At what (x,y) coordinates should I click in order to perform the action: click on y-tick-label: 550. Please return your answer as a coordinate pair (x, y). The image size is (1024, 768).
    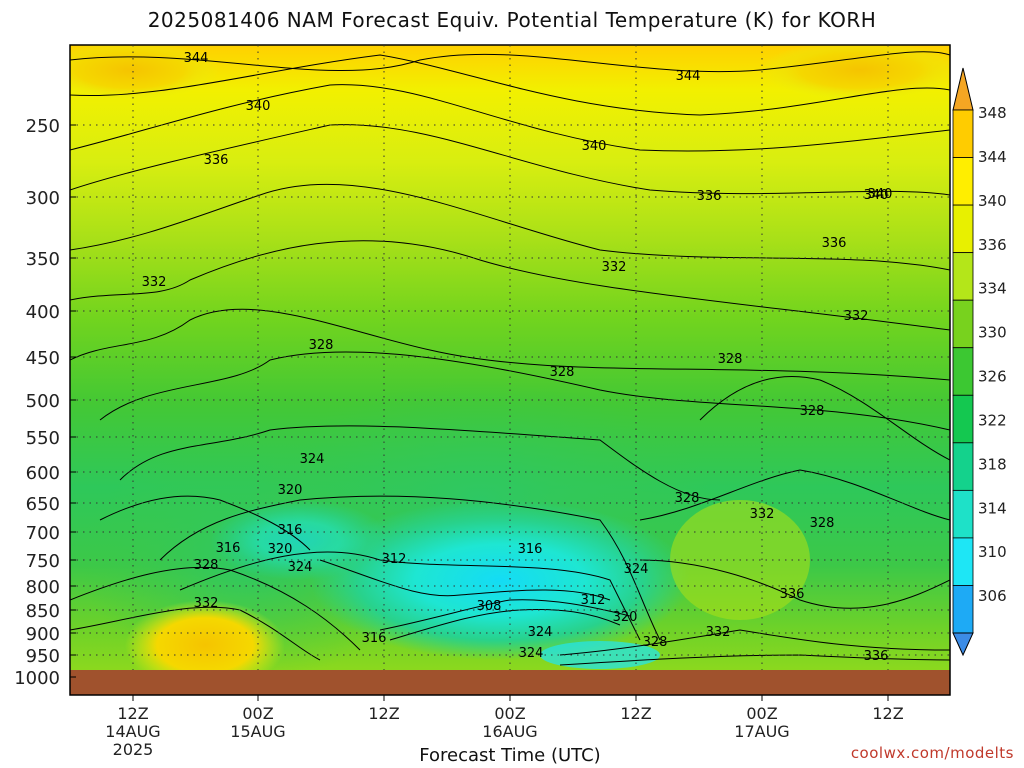
    Looking at the image, I should click on (43, 438).